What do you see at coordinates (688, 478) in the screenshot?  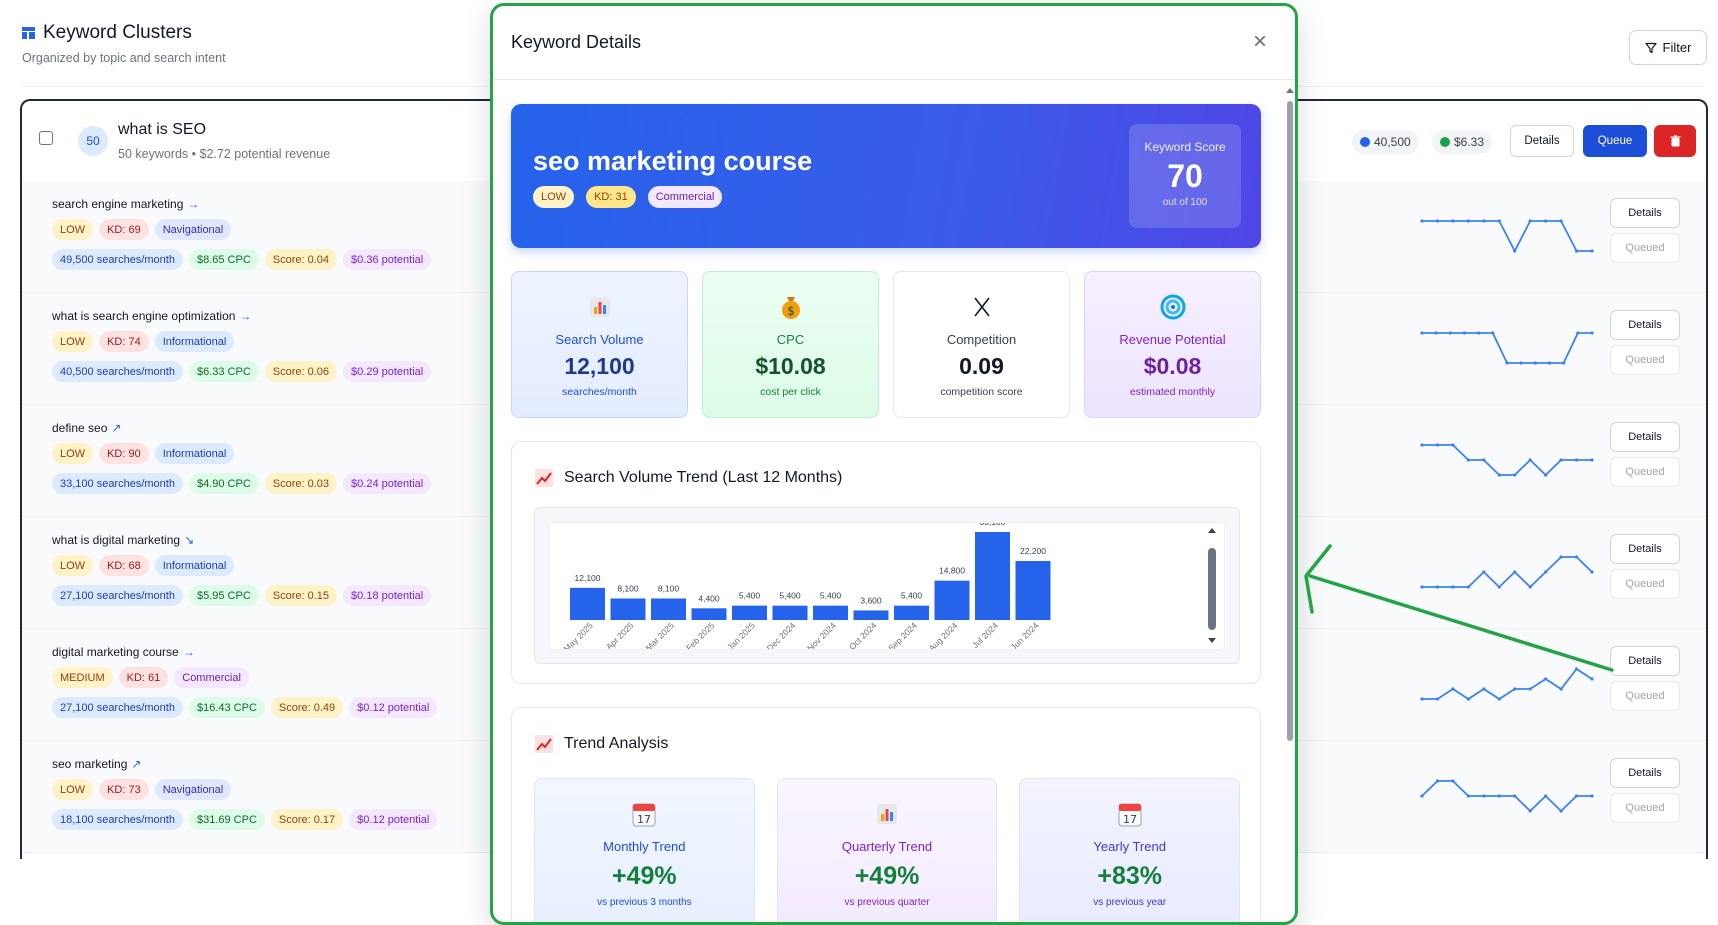 I see `trend-card-title: Search Volume Trend (Last 12 Months)` at bounding box center [688, 478].